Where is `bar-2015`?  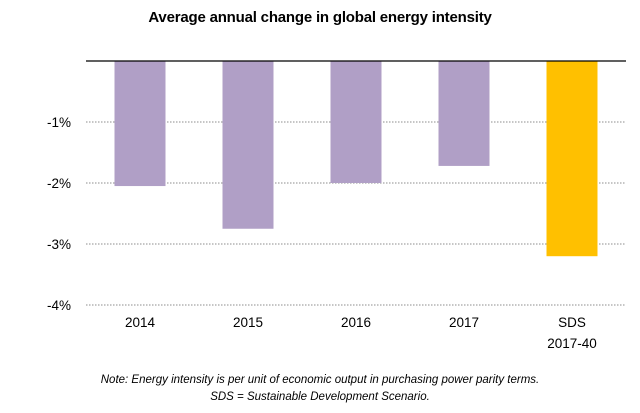 bar-2015 is located at coordinates (248, 145).